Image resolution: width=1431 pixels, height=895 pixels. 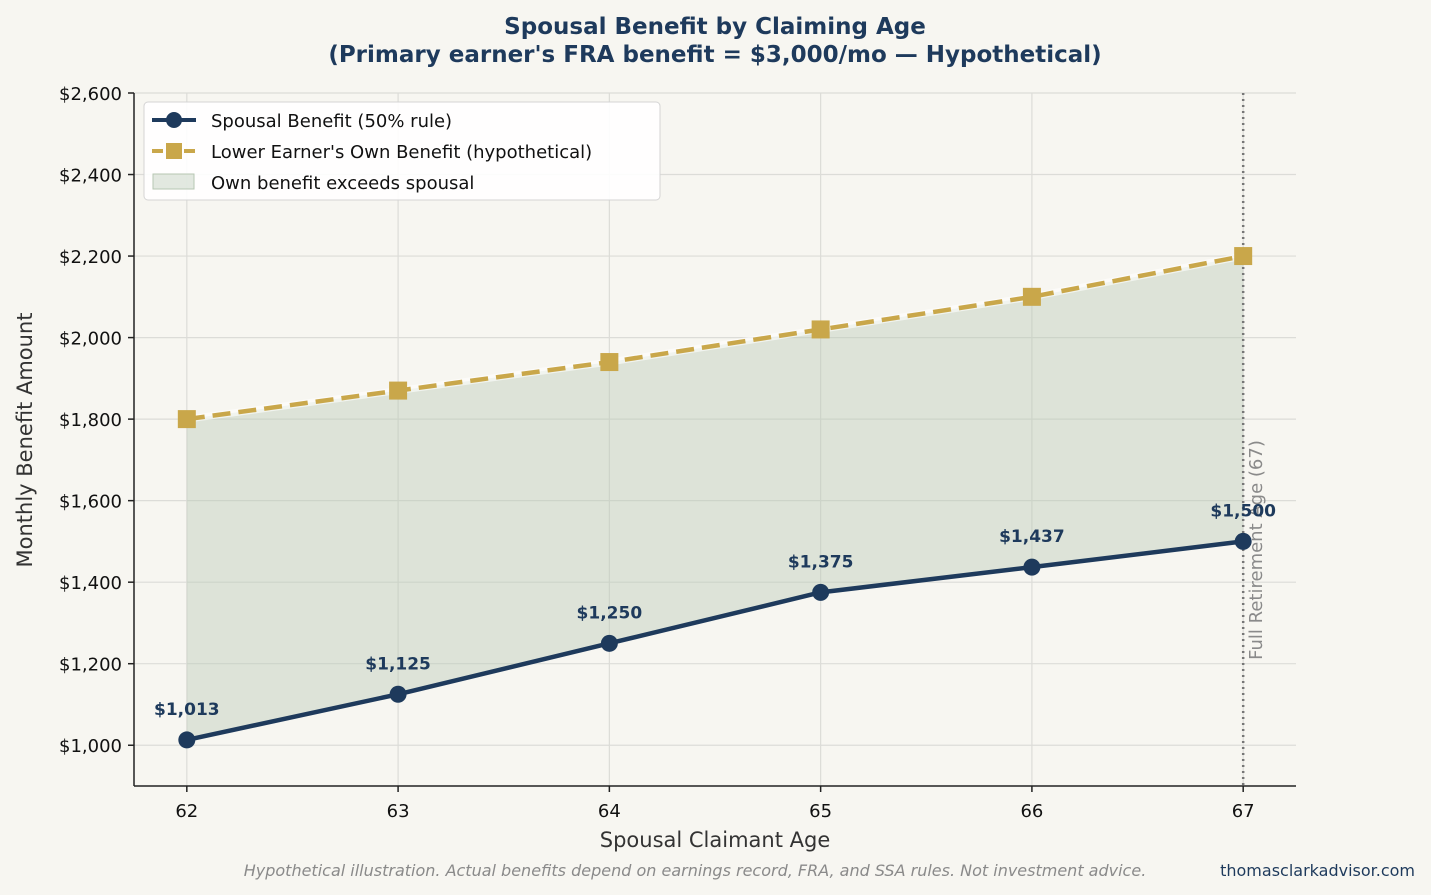 I want to click on fra-reference-label: Full Retirement Age (67), so click(x=1256, y=550).